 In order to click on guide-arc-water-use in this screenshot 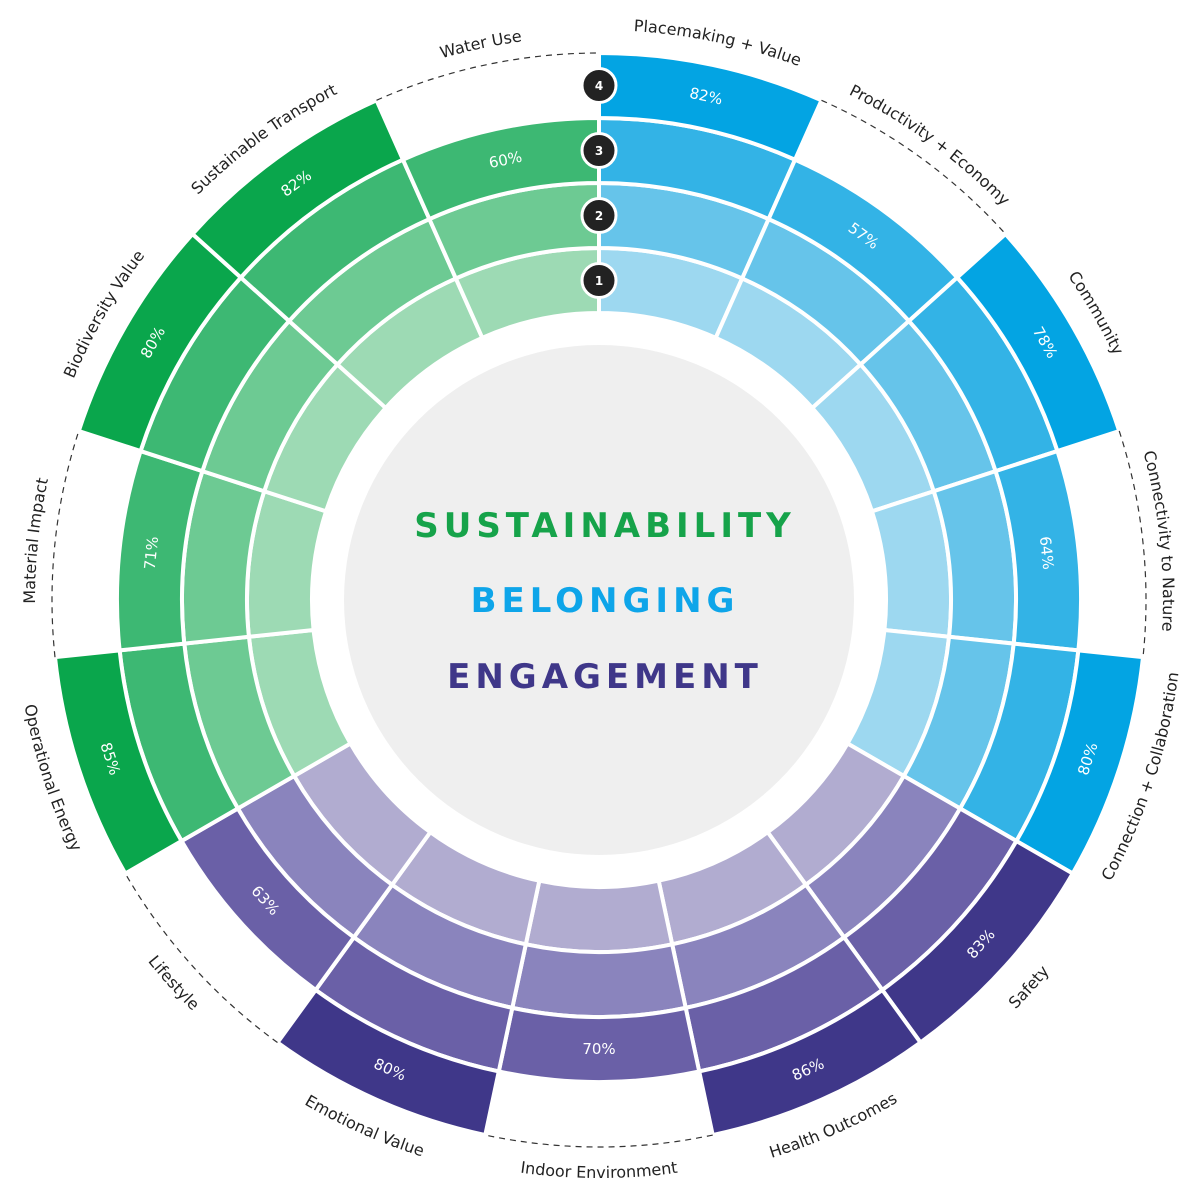, I will do `click(488, 76)`.